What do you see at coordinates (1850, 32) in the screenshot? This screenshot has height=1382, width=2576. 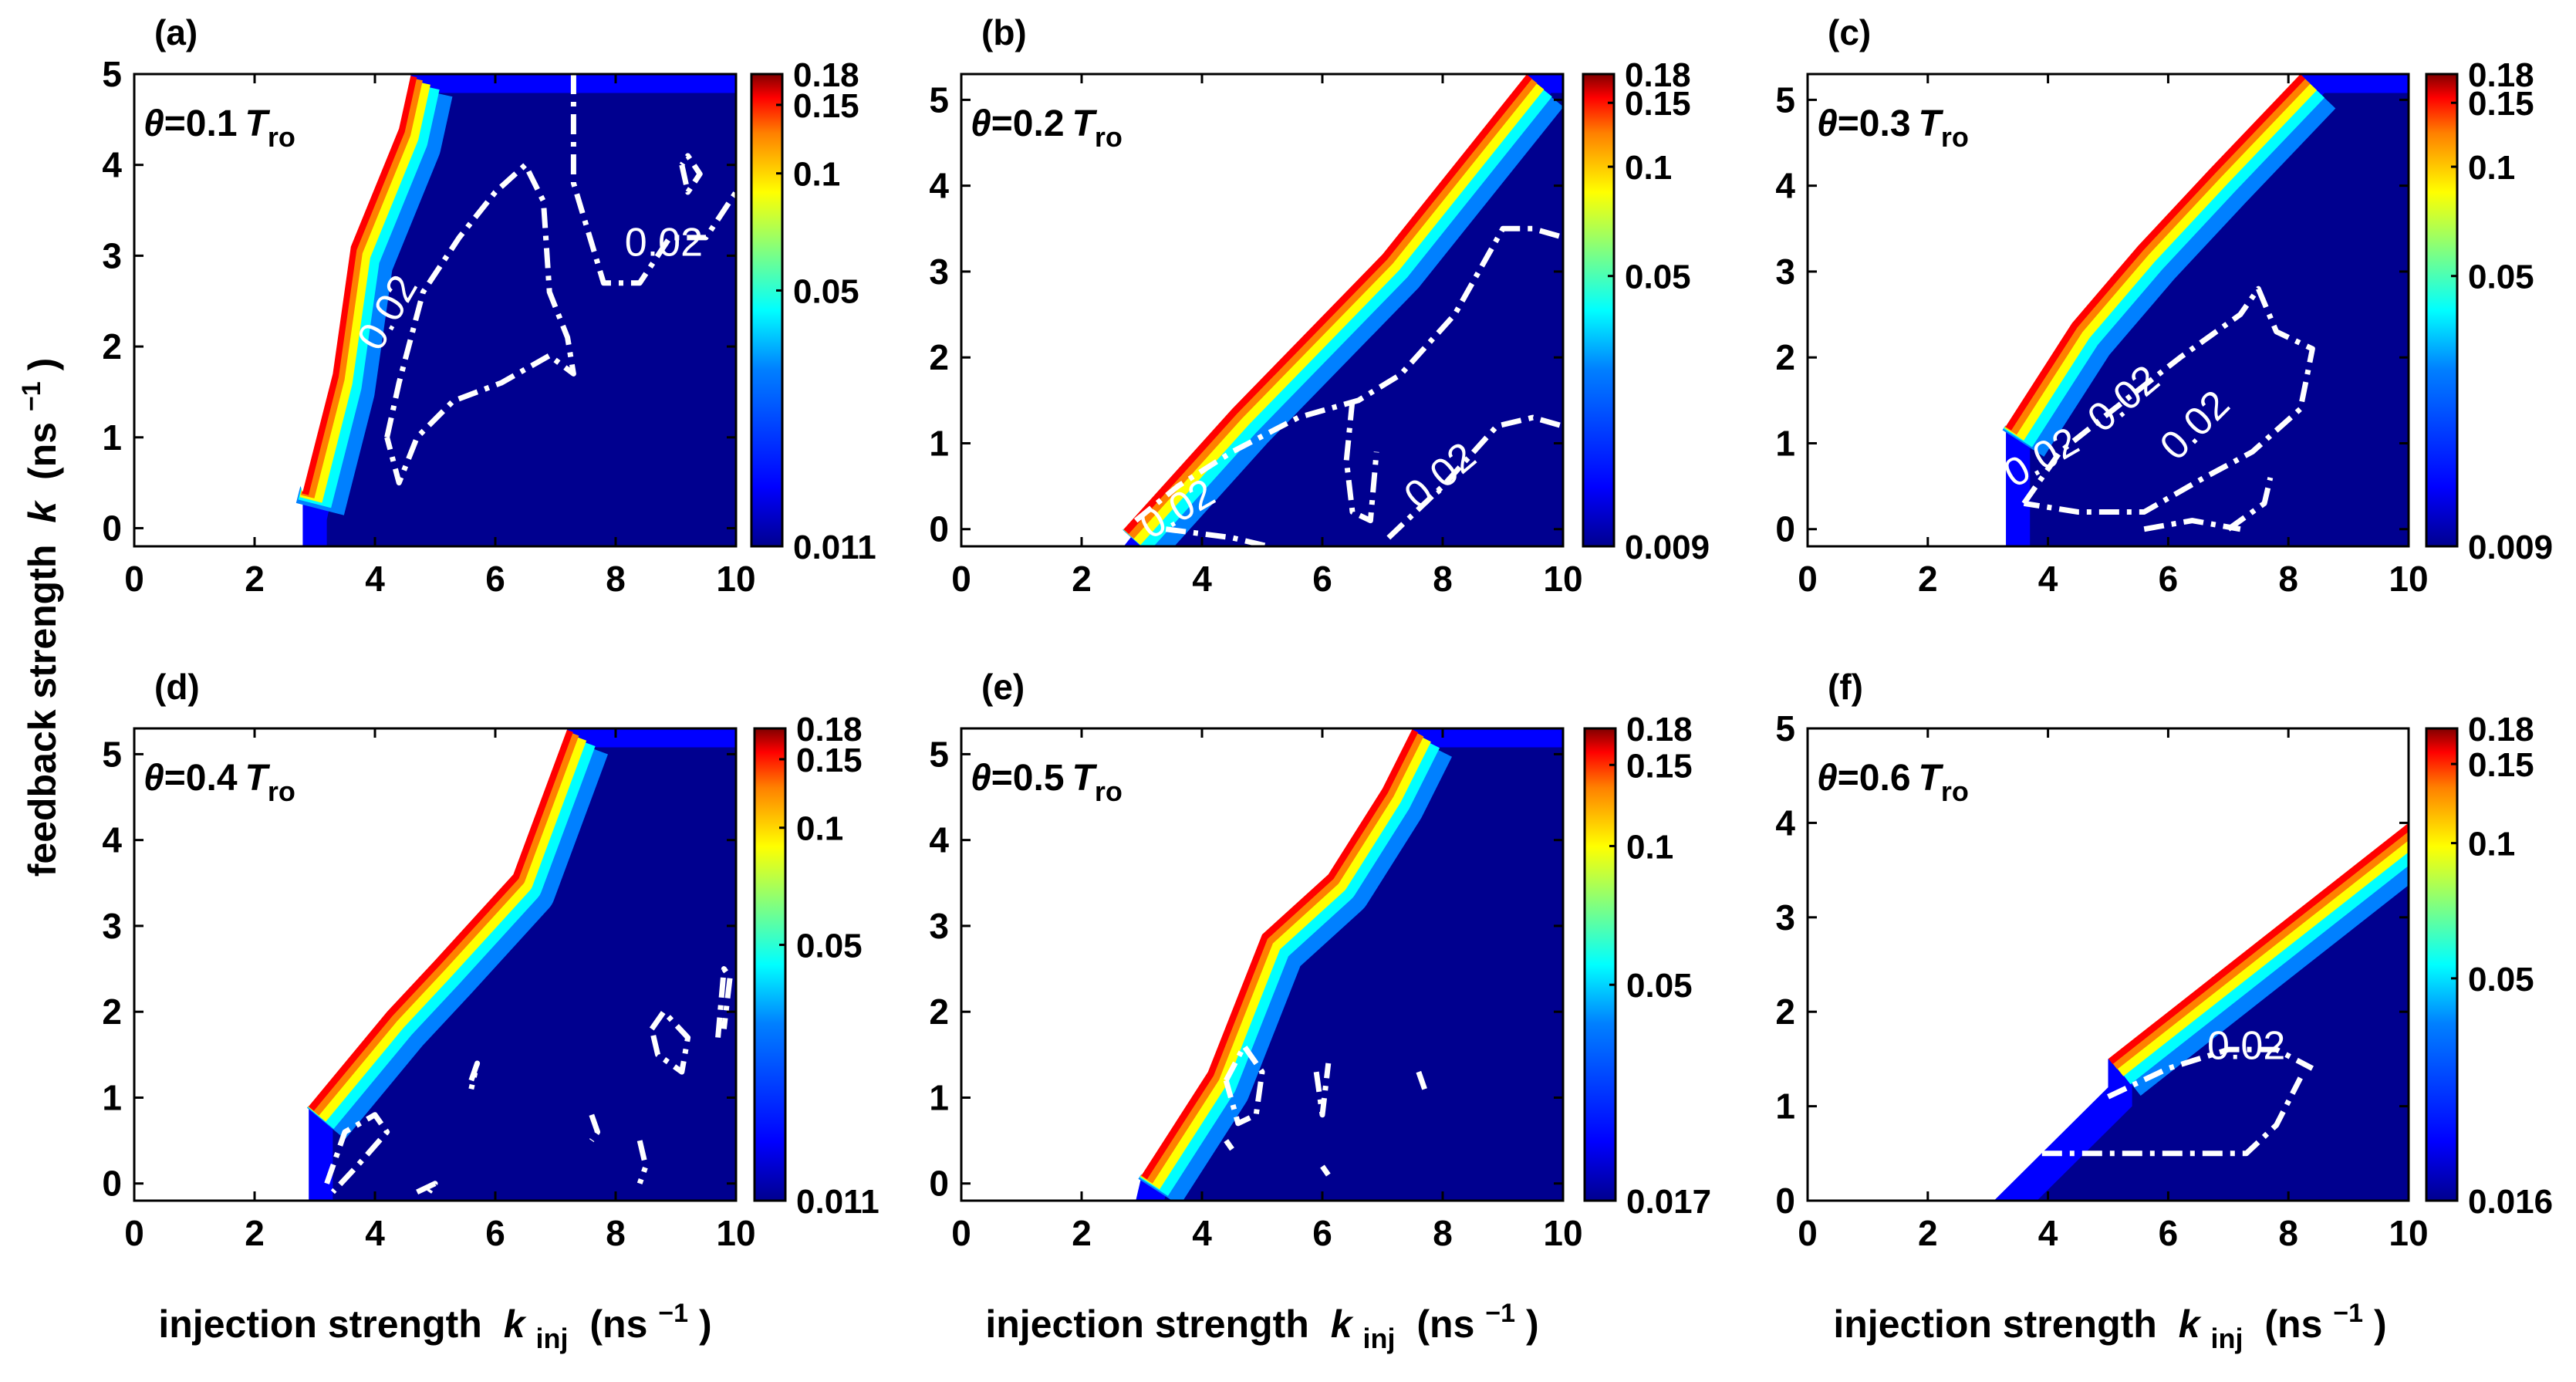 I see `panel-label: (c)` at bounding box center [1850, 32].